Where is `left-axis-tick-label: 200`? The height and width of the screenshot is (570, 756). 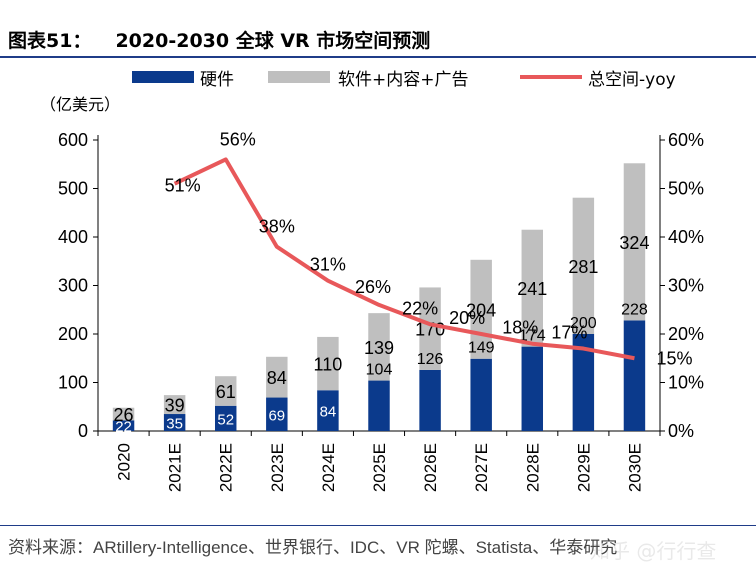 left-axis-tick-label: 200 is located at coordinates (73, 334).